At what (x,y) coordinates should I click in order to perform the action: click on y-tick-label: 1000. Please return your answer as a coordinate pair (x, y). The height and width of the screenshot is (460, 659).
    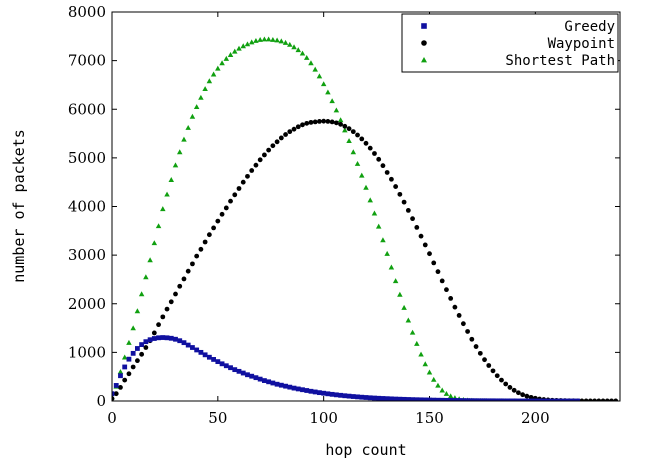
    Looking at the image, I should click on (87, 352).